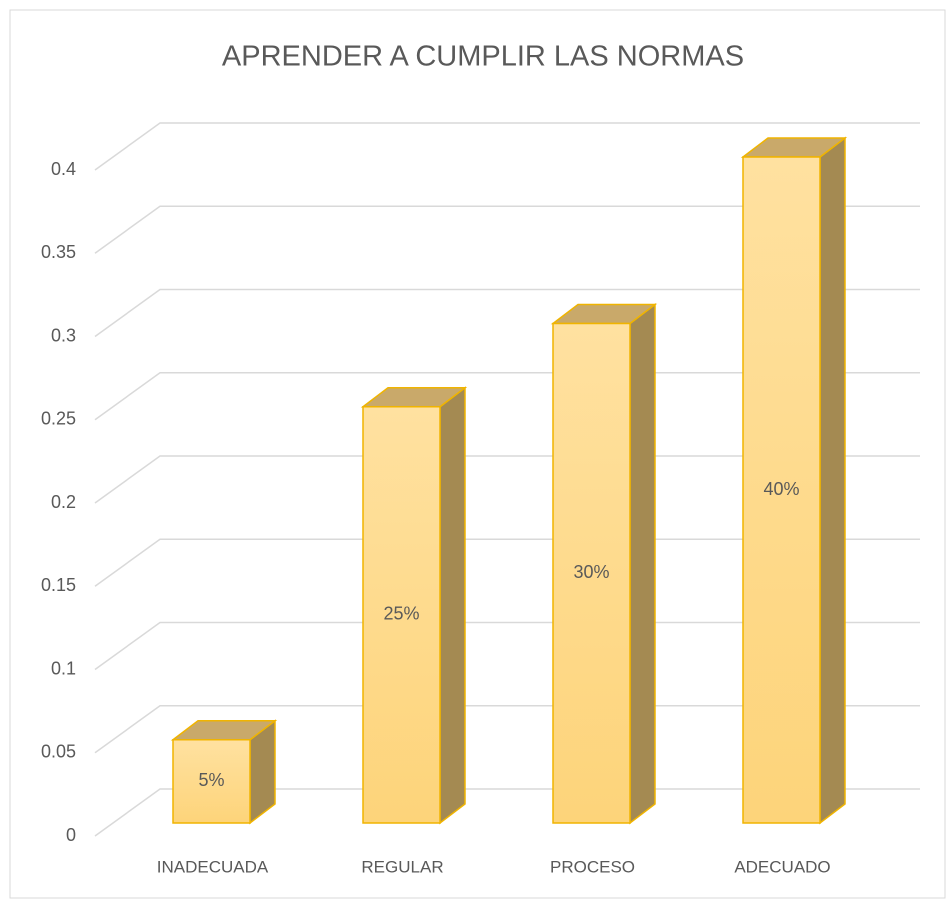 This screenshot has width=946, height=904. What do you see at coordinates (71, 835) in the screenshot?
I see `y-tick-label: 0` at bounding box center [71, 835].